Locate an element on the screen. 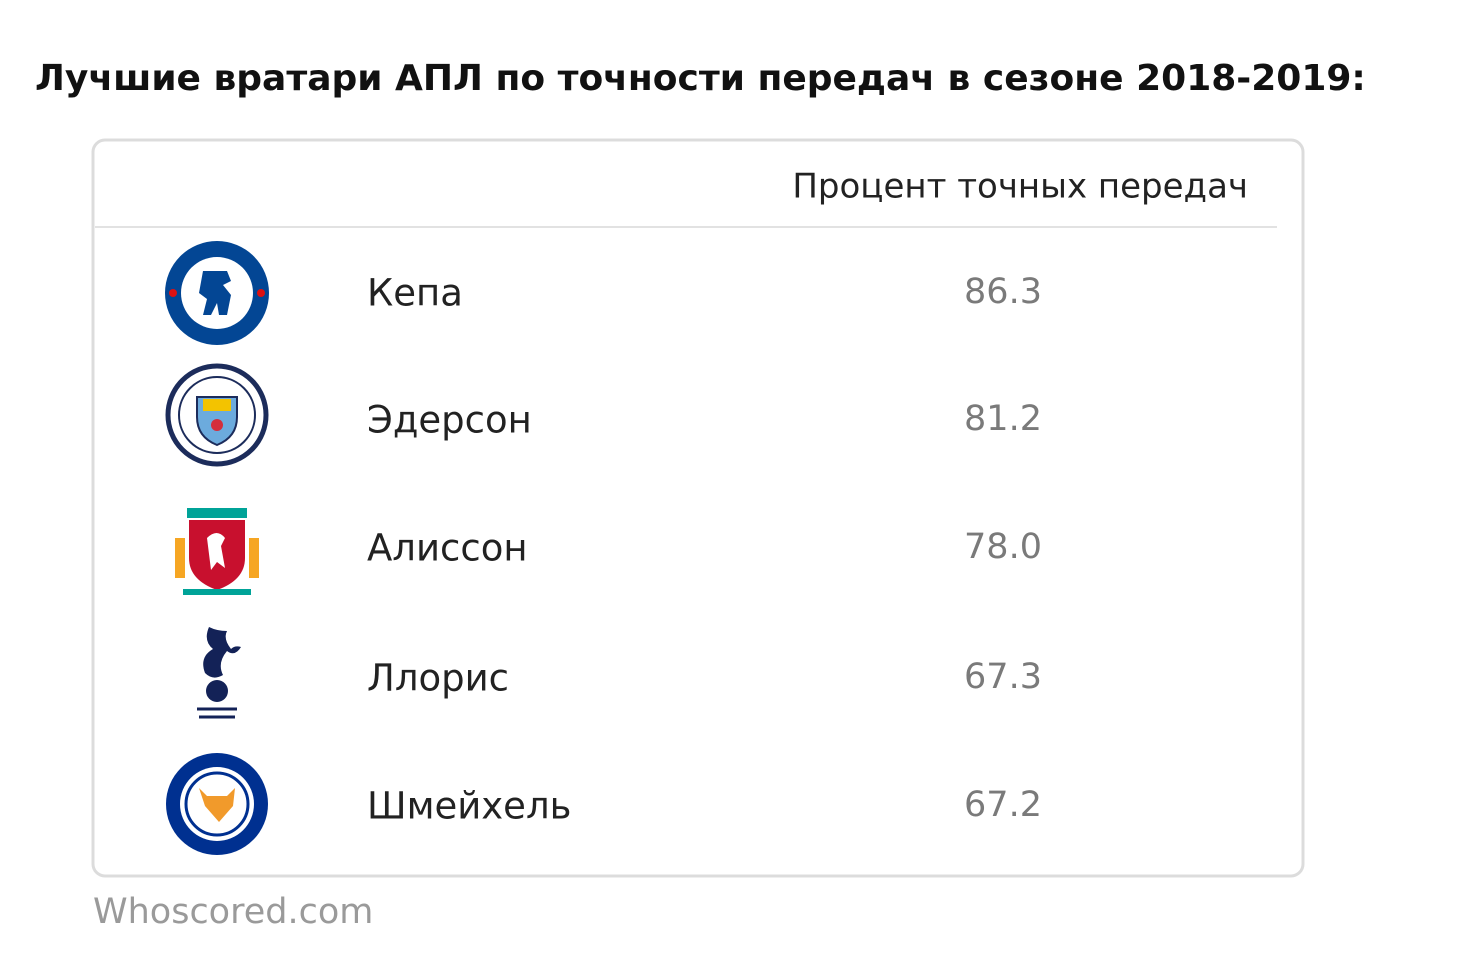 Image resolution: width=1460 pixels, height=971 pixels. mancity-crest is located at coordinates (217, 415).